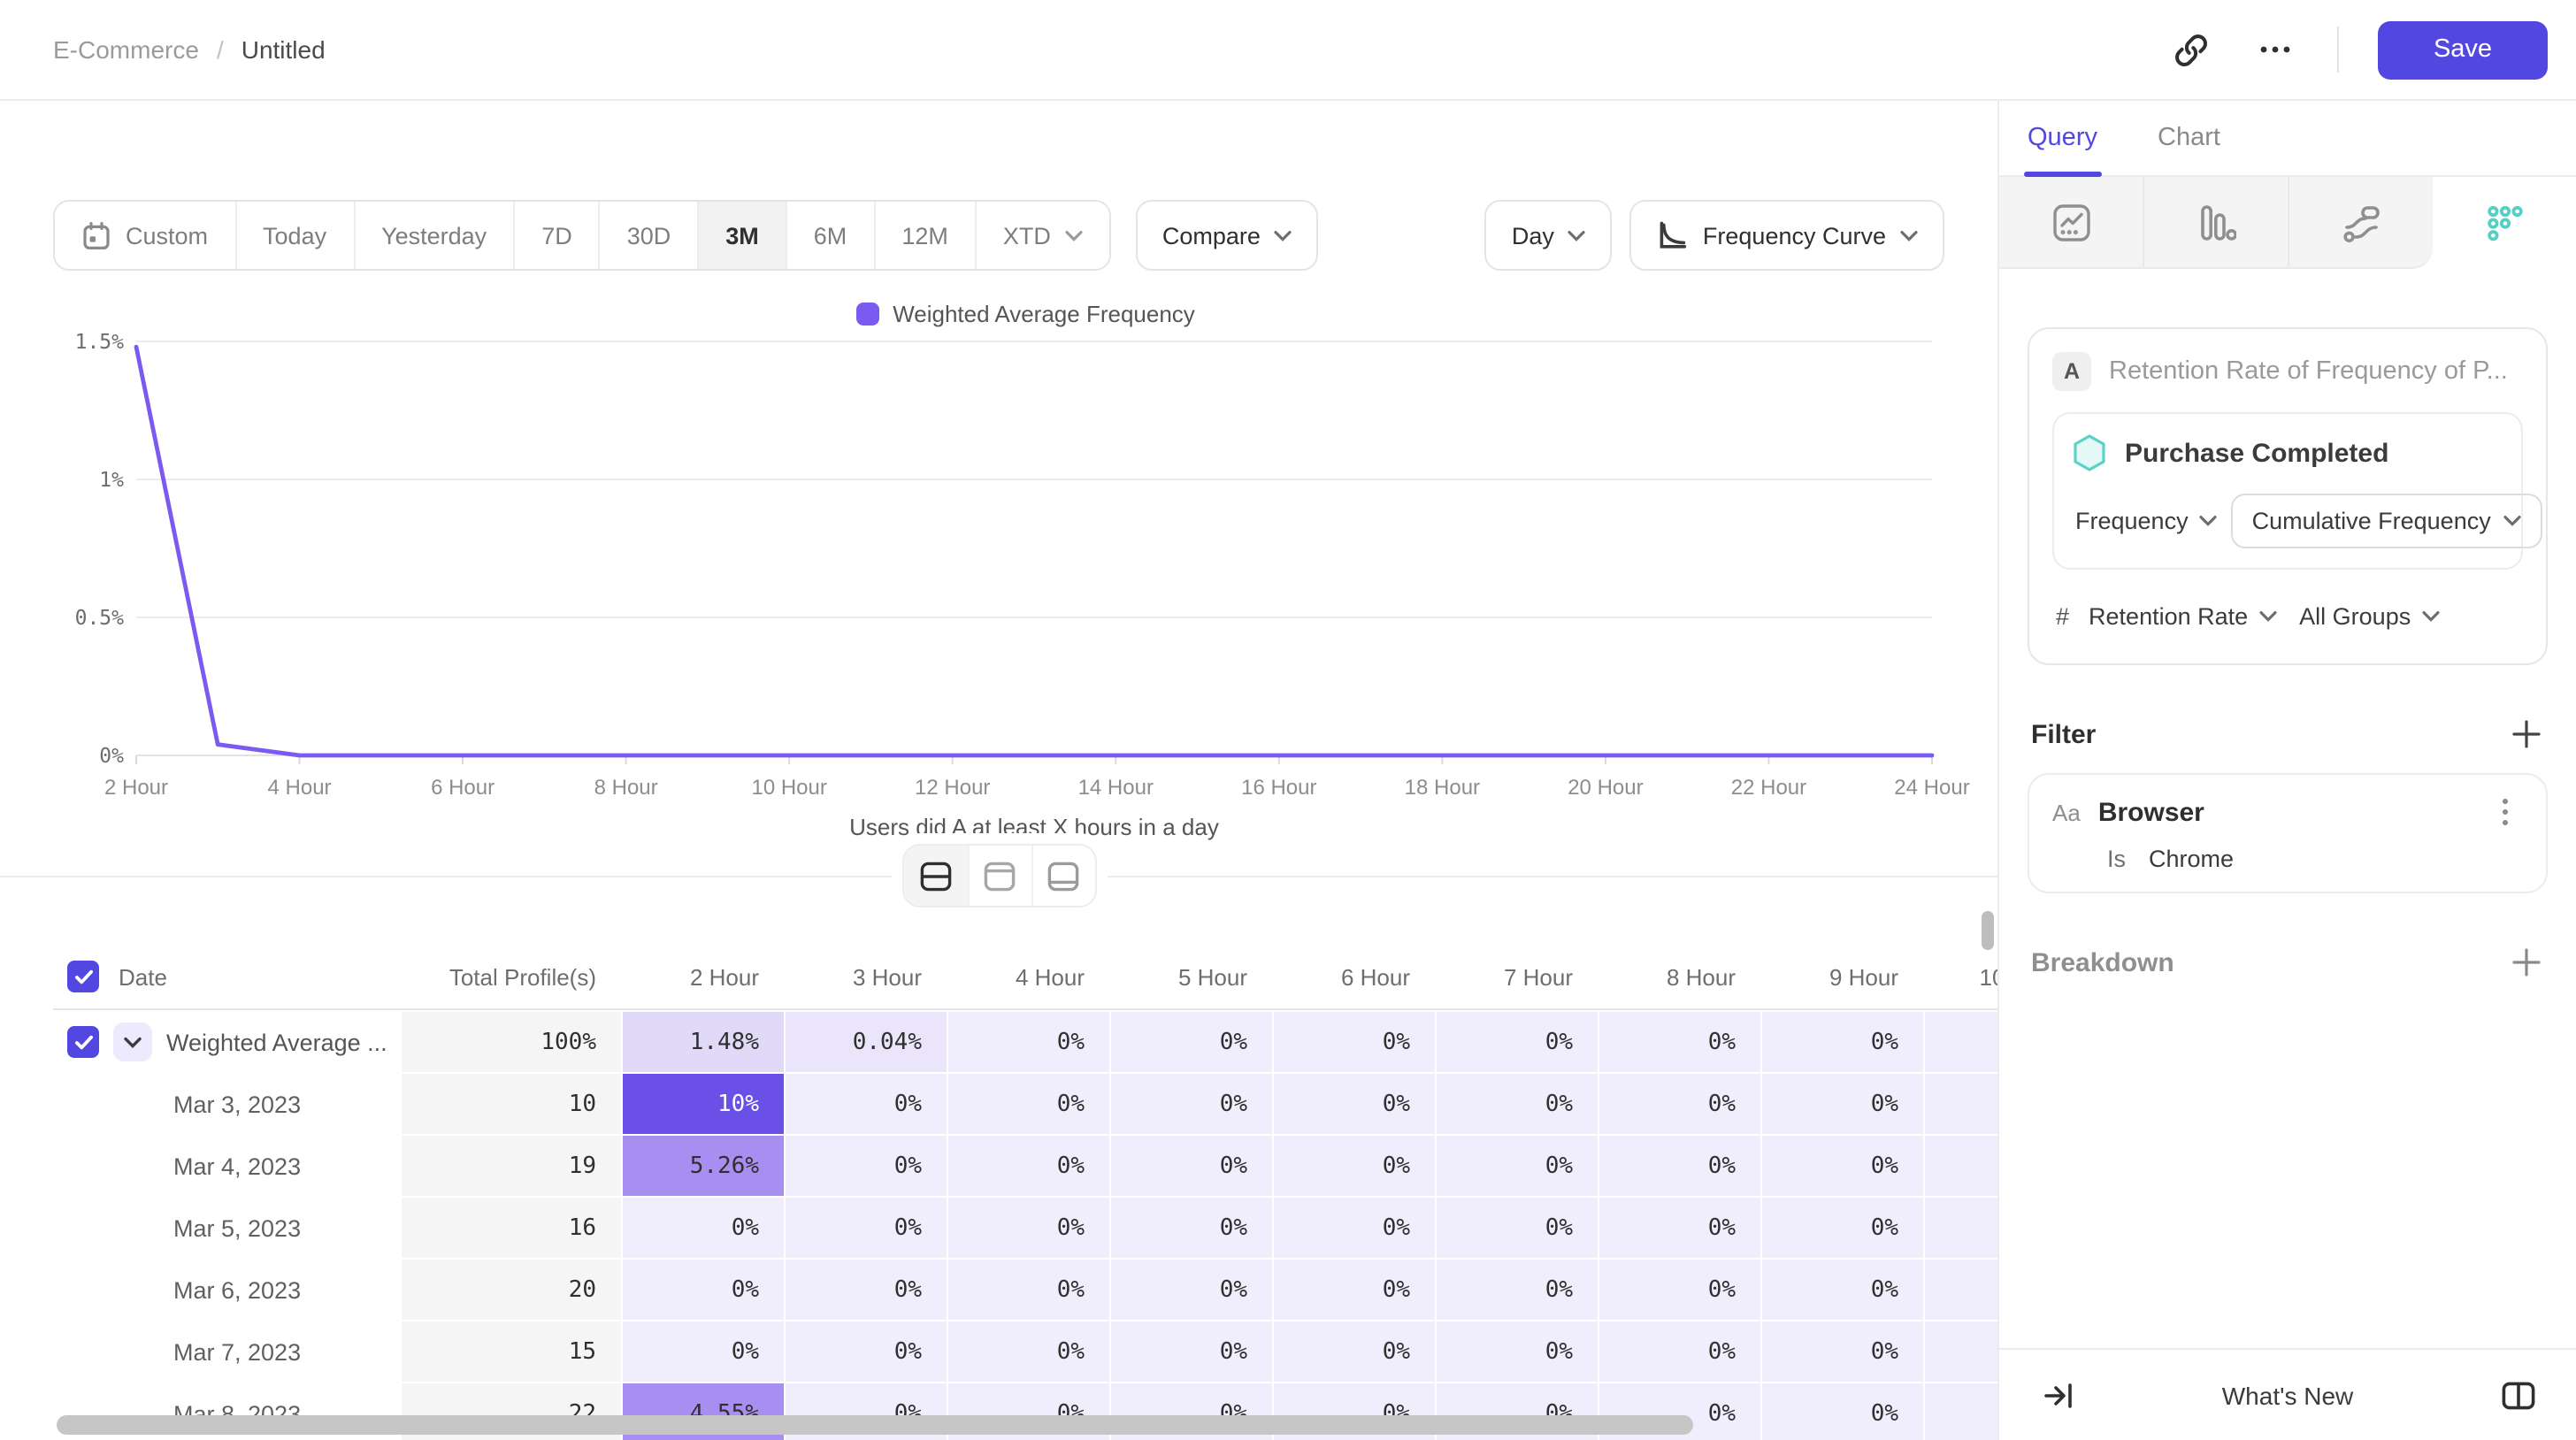  What do you see at coordinates (1786, 235) in the screenshot?
I see `chart-type-dropdown: Frequency Curve` at bounding box center [1786, 235].